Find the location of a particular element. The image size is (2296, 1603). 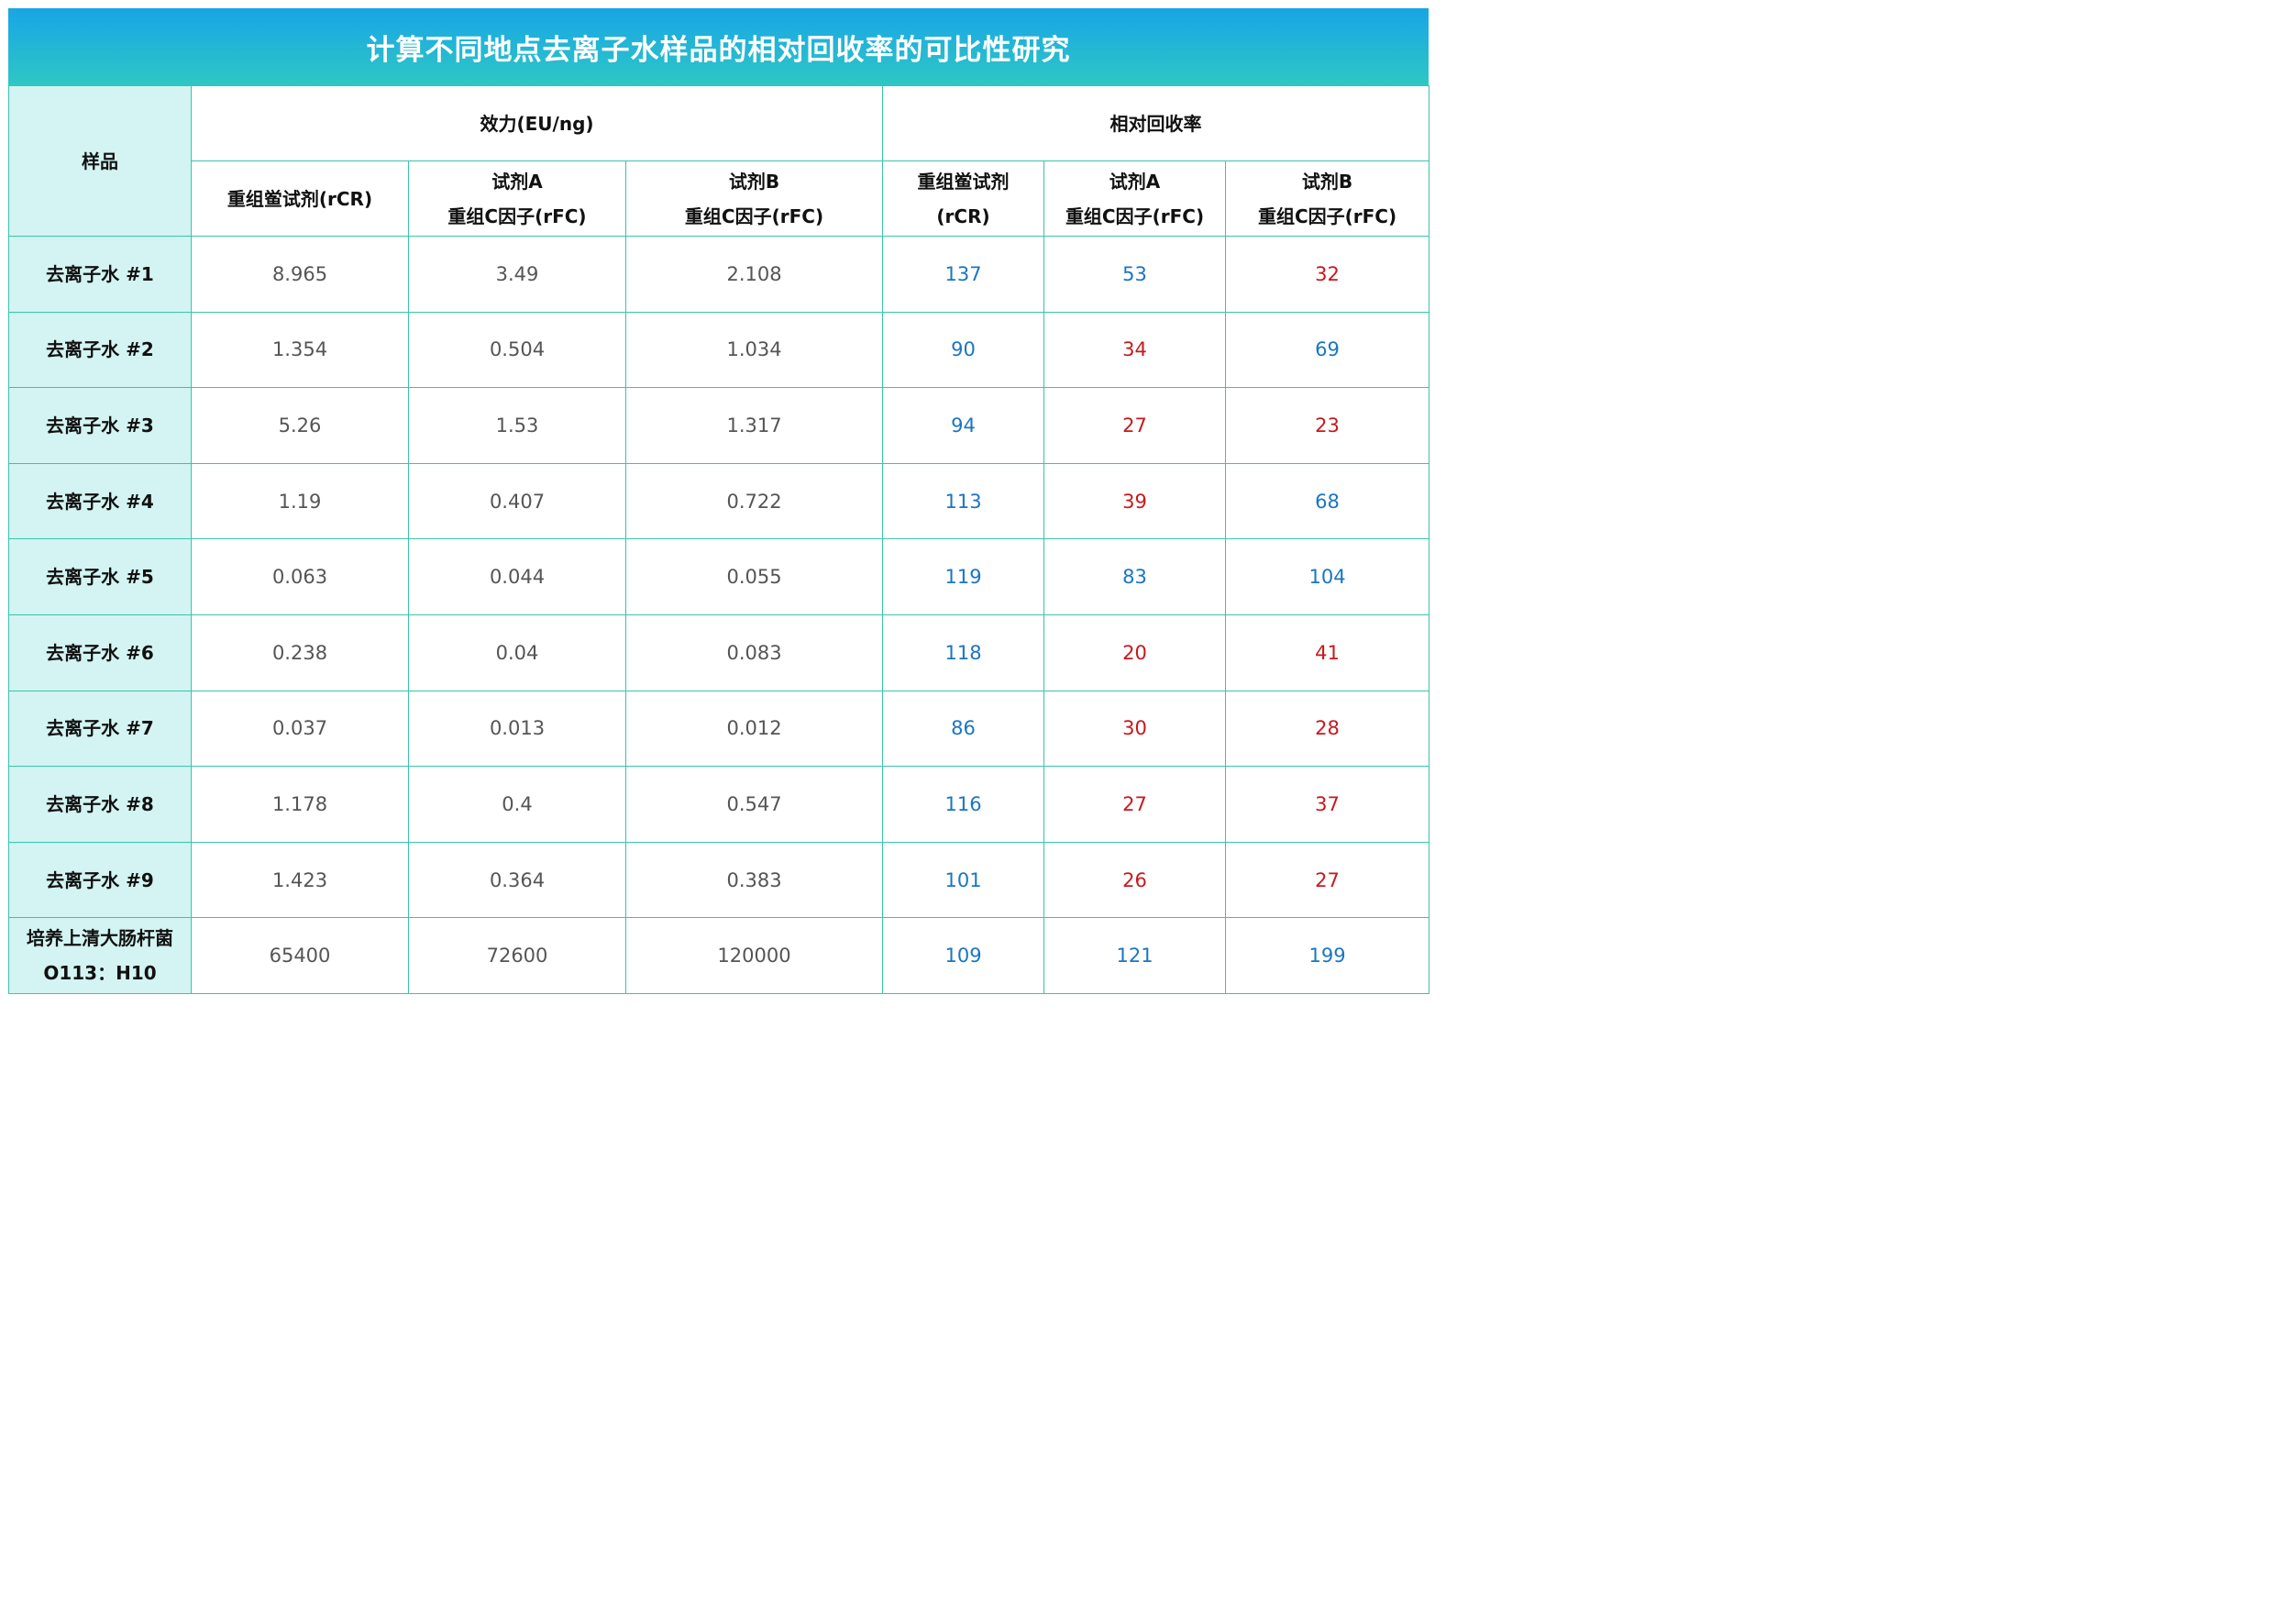

recovery-cell: 39 is located at coordinates (1135, 501).